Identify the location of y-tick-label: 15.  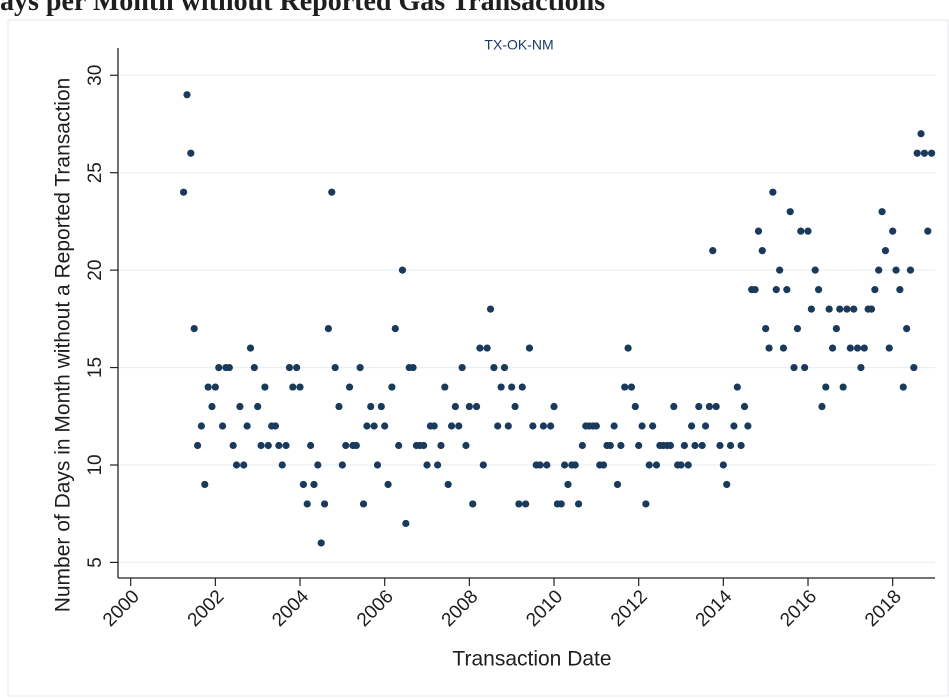
(95, 367).